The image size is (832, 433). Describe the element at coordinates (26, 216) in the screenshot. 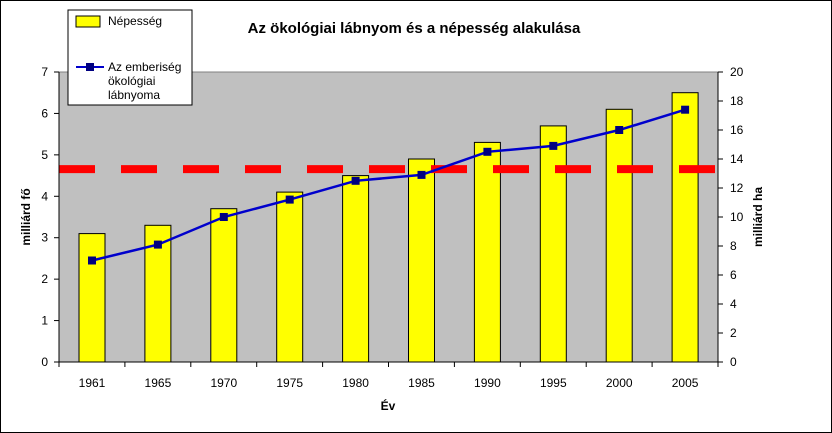

I see `y-axis-label: milliárd fő` at that location.